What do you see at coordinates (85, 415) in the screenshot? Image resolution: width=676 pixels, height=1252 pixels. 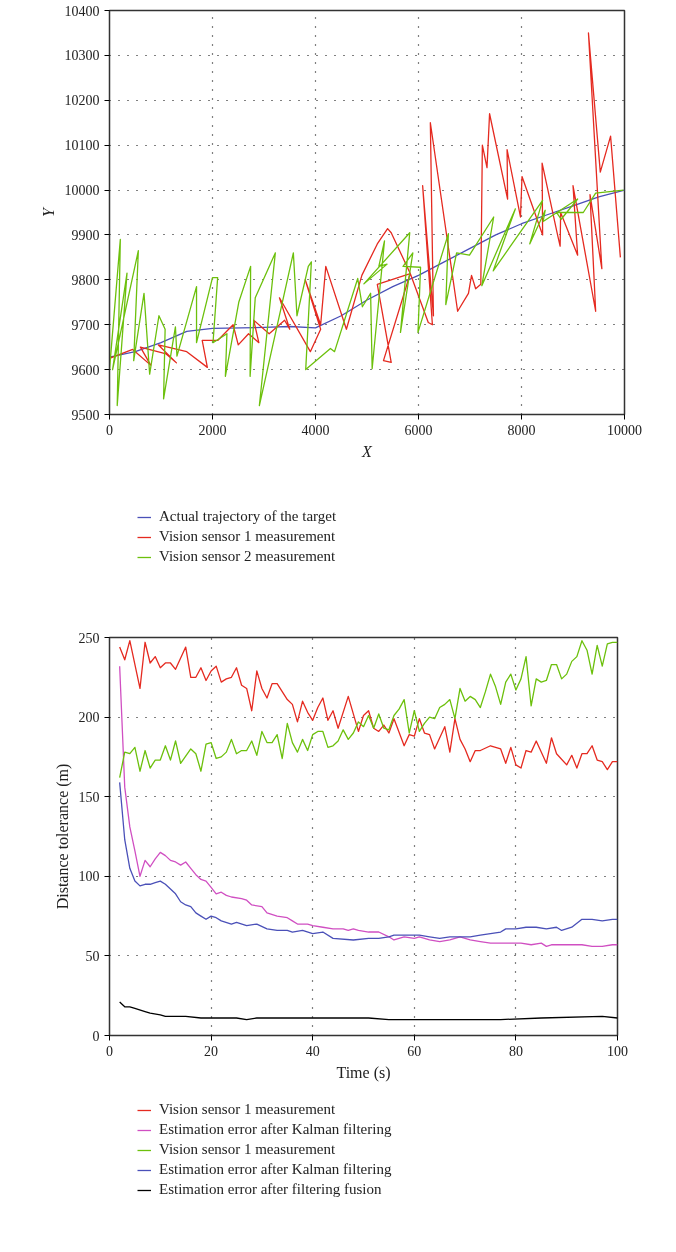 I see `y-tick-label: 9500` at bounding box center [85, 415].